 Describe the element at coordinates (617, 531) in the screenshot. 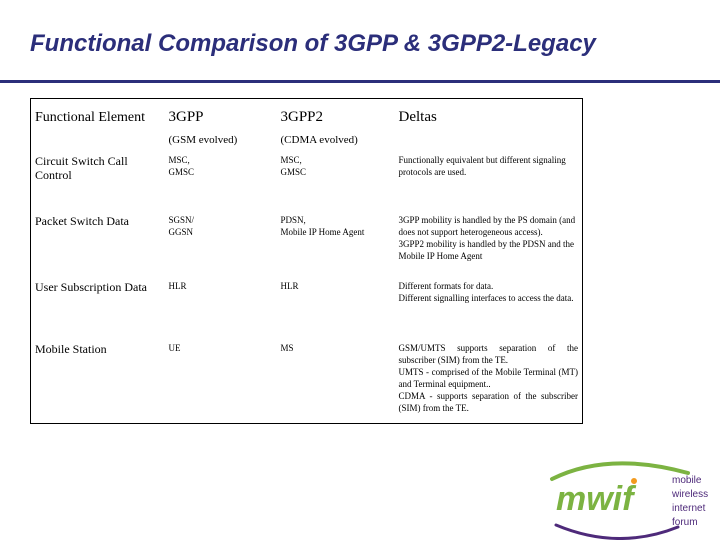

I see `logo-swoosh-bottom` at that location.